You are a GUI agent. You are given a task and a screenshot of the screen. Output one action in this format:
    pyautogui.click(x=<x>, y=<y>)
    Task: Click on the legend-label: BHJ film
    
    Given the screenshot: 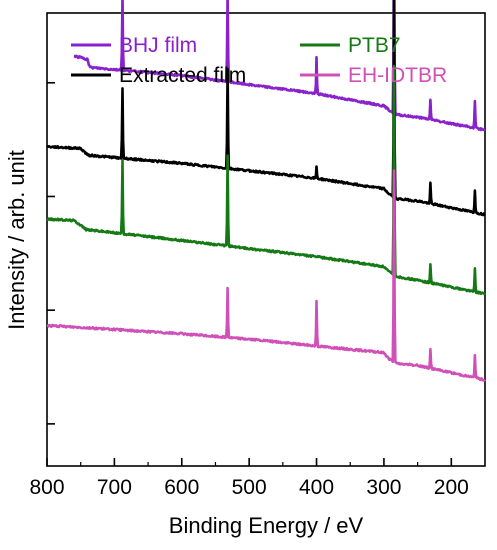 What is the action you would take?
    pyautogui.click(x=158, y=45)
    